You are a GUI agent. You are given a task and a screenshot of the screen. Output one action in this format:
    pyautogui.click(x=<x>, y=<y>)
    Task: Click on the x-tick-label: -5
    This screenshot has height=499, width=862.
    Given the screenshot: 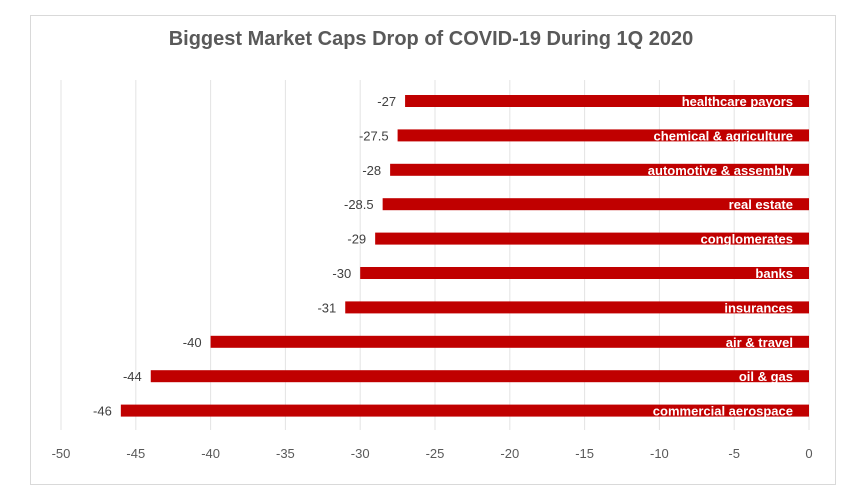 What is the action you would take?
    pyautogui.click(x=734, y=453)
    